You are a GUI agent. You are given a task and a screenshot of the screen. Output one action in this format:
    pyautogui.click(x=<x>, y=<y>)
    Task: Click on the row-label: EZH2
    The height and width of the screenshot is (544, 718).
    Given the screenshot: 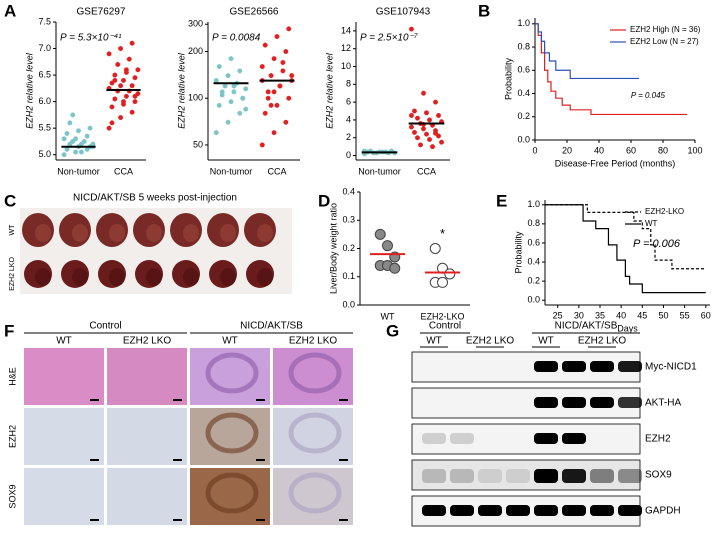 What is the action you would take?
    pyautogui.click(x=12, y=436)
    